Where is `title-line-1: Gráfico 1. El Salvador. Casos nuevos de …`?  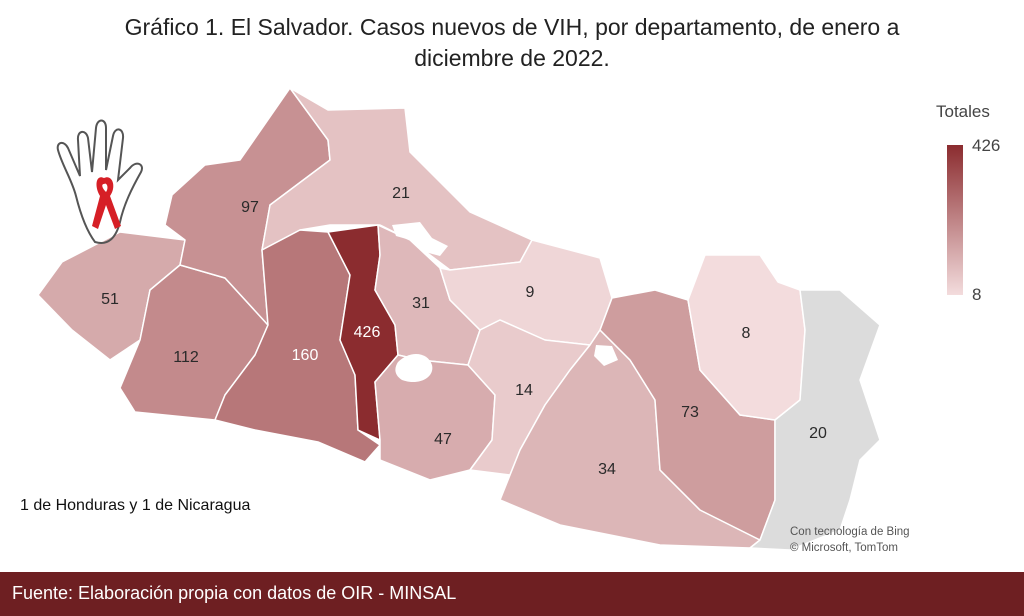 title-line-1: Gráfico 1. El Salvador. Casos nuevos de … is located at coordinates (512, 27).